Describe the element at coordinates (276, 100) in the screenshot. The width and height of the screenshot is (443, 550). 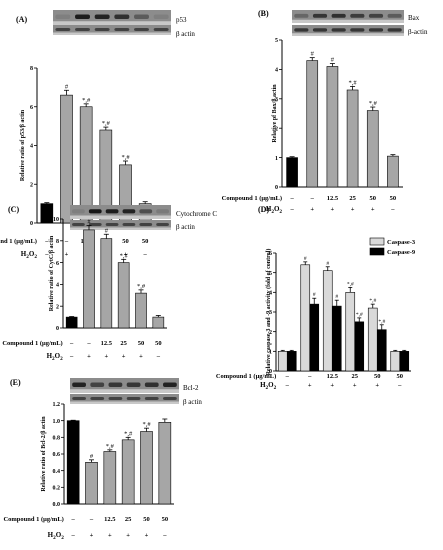
I see `panel-b-y-tick-label: 3` at that location.